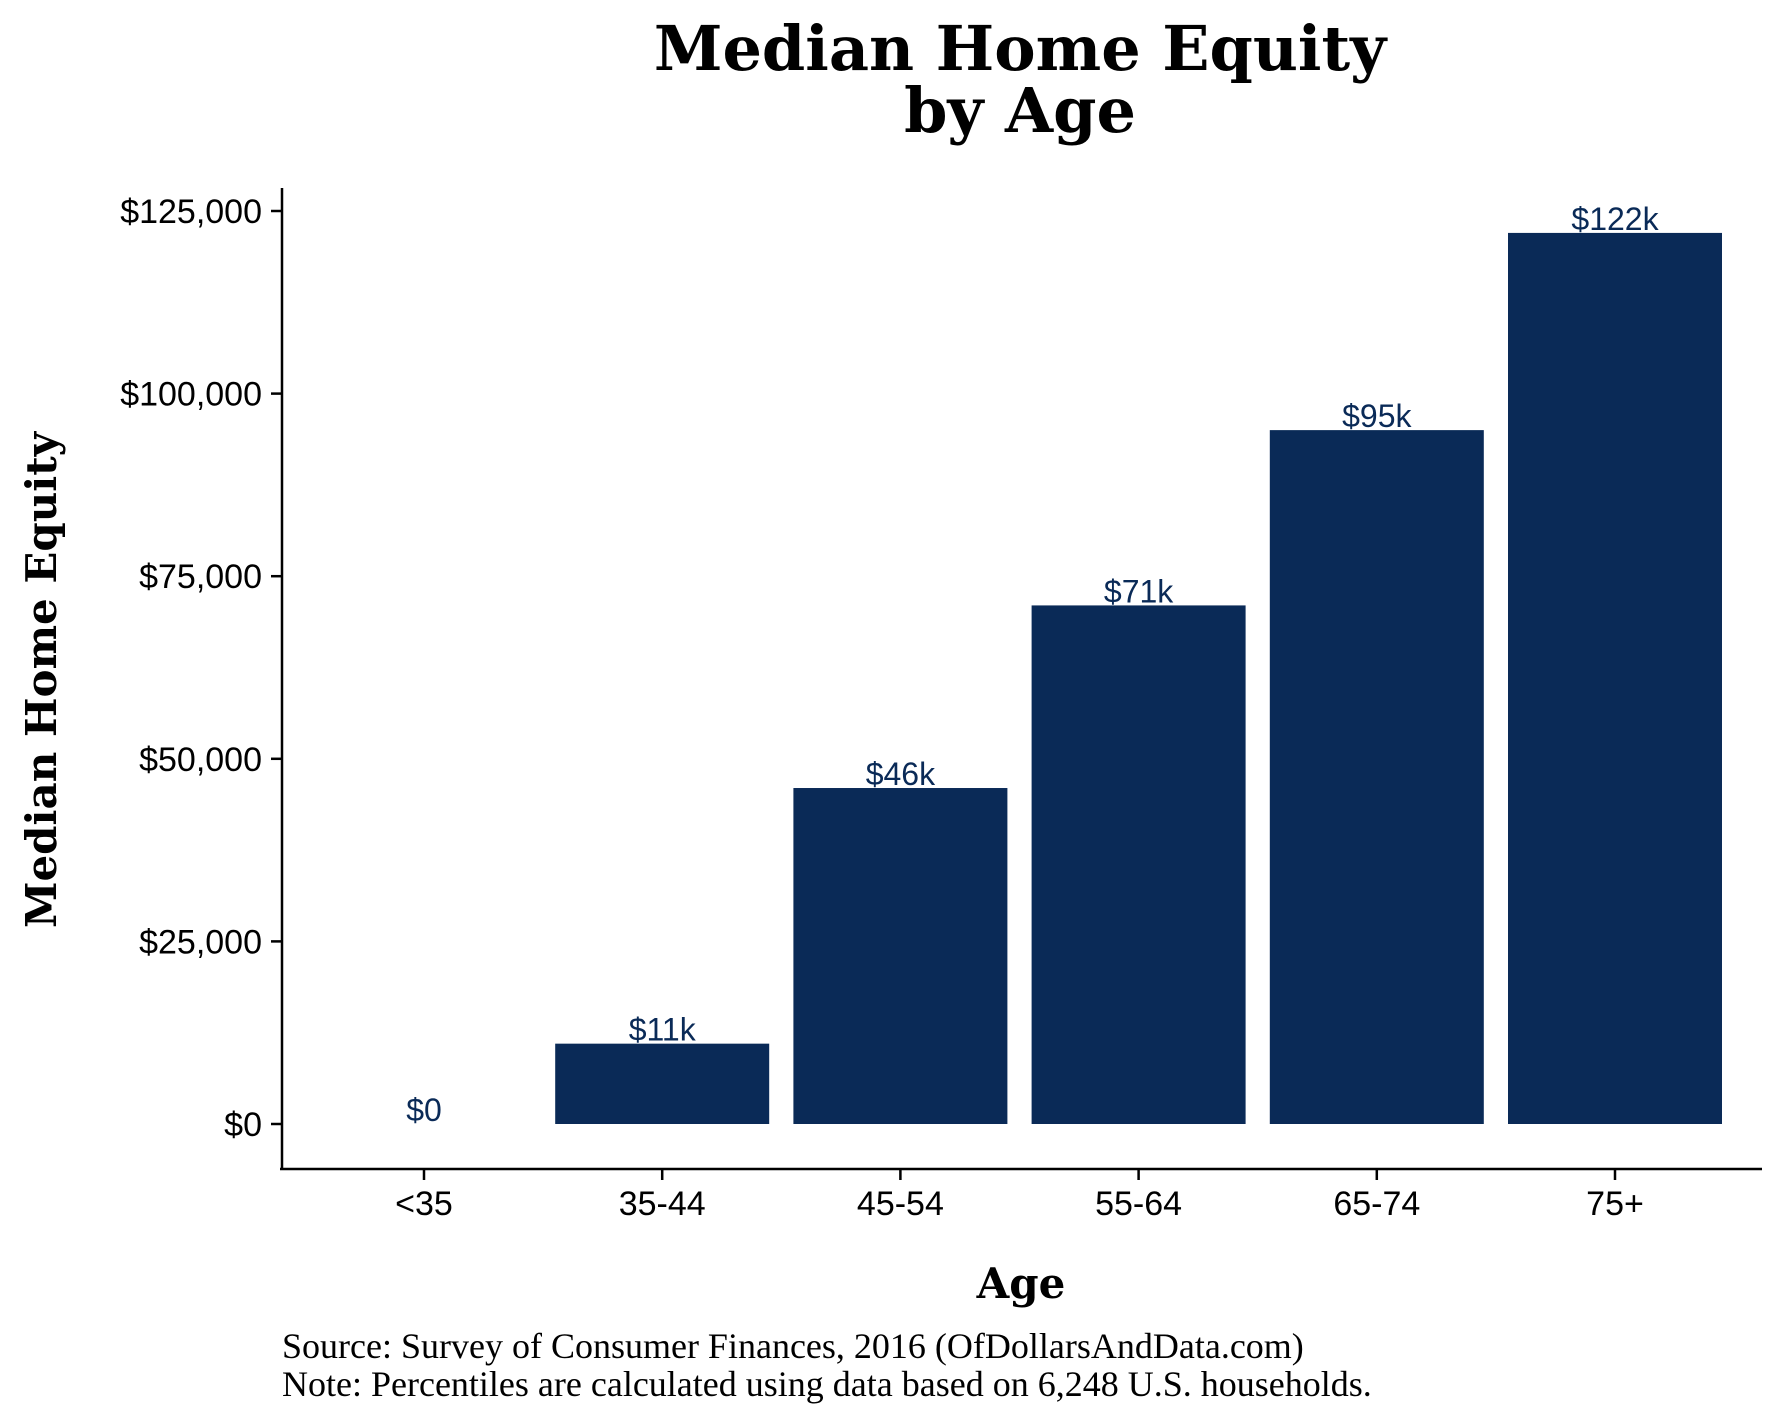  I want to click on chart-title-line-1: Median Home Equity, so click(1021, 48).